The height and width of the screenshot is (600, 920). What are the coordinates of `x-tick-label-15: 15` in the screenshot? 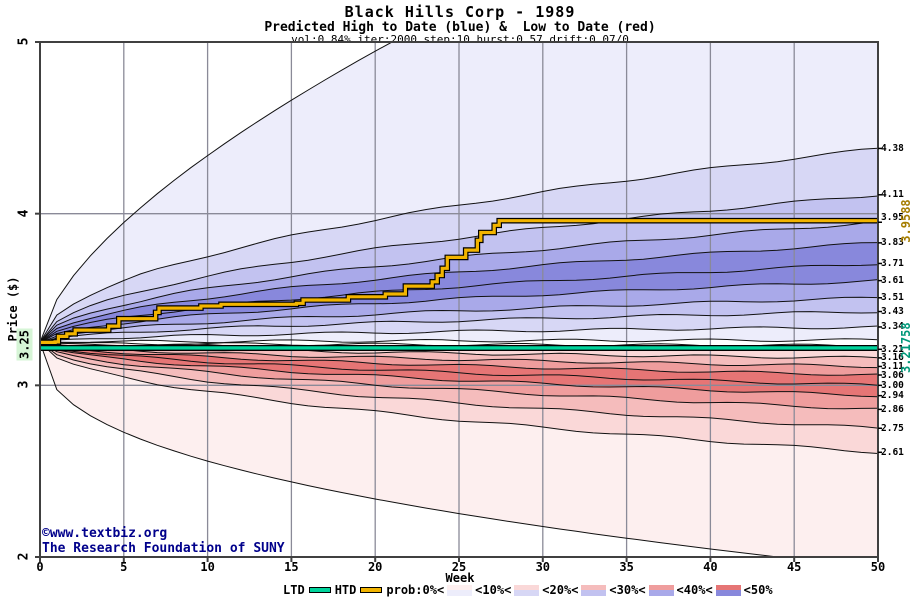 It's located at (291, 567).